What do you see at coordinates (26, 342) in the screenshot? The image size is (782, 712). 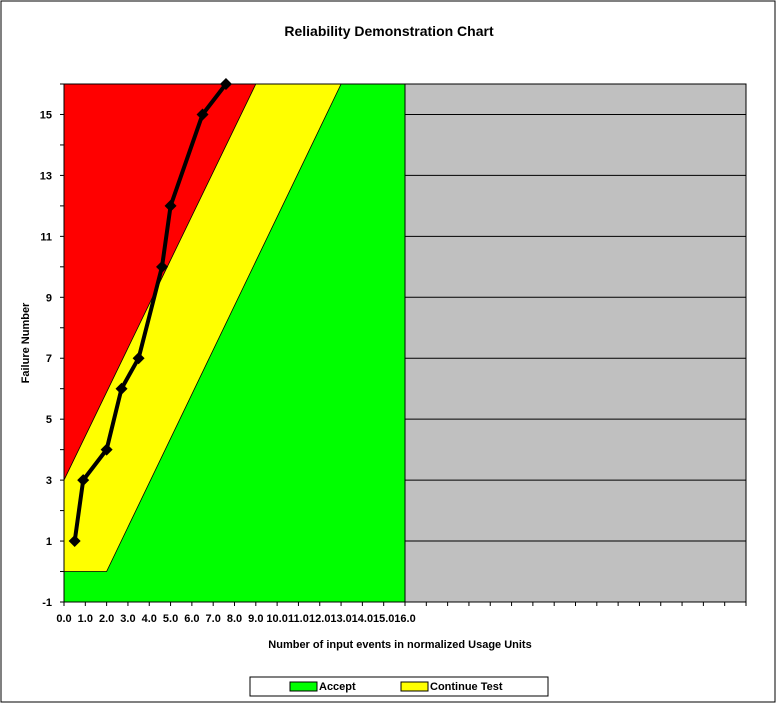 I see `y-axis-label: Failure Number` at bounding box center [26, 342].